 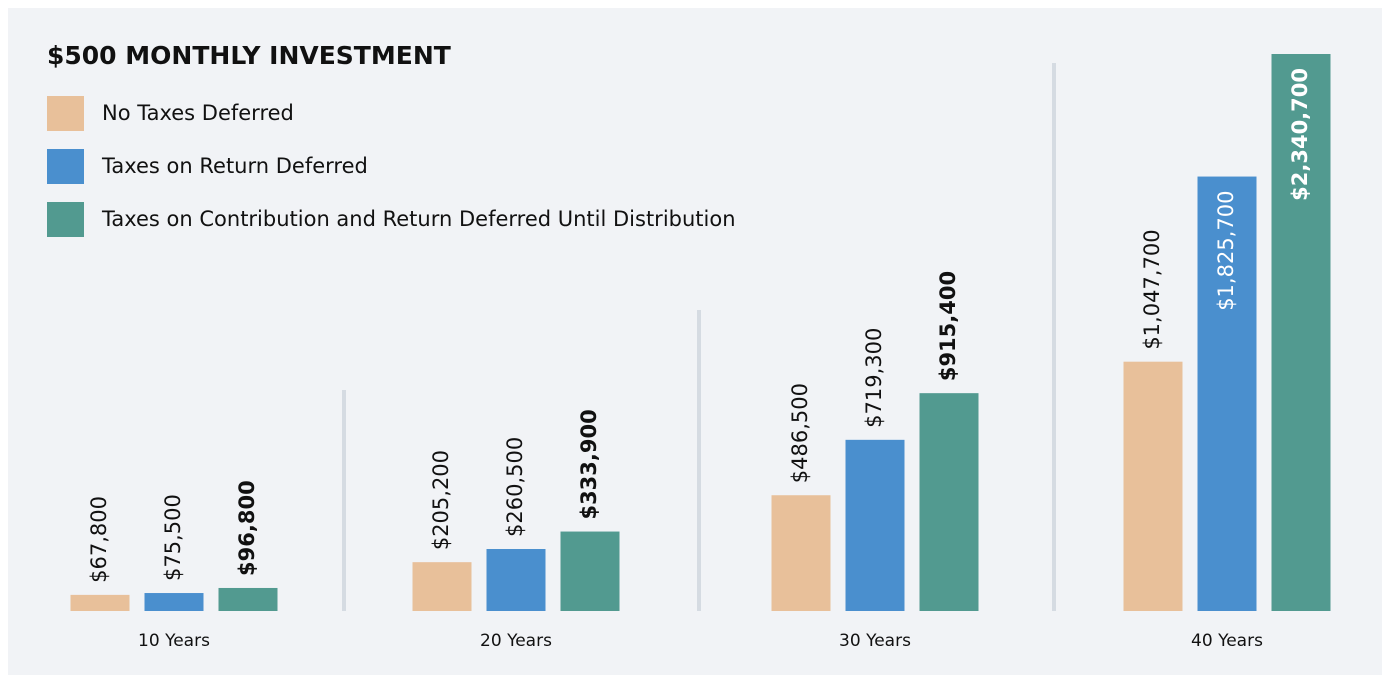 I want to click on value-label: $915,400, so click(x=948, y=326).